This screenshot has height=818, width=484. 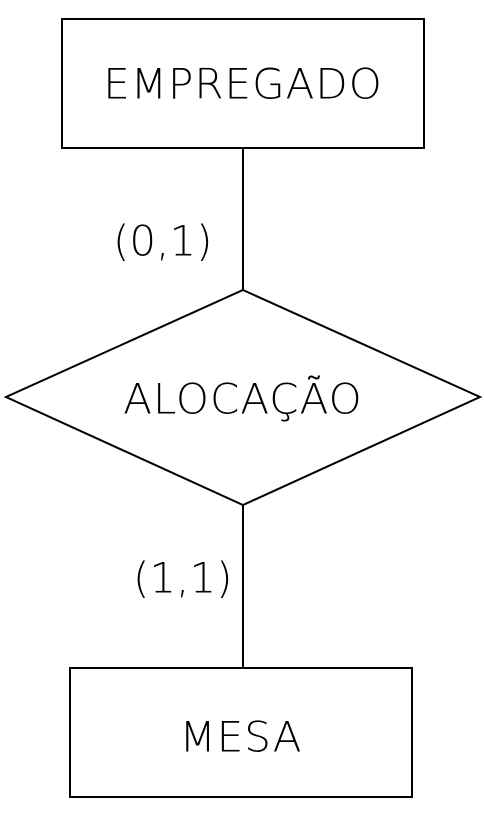 What do you see at coordinates (183, 578) in the screenshot?
I see `cardinality-bottom: (1,1)` at bounding box center [183, 578].